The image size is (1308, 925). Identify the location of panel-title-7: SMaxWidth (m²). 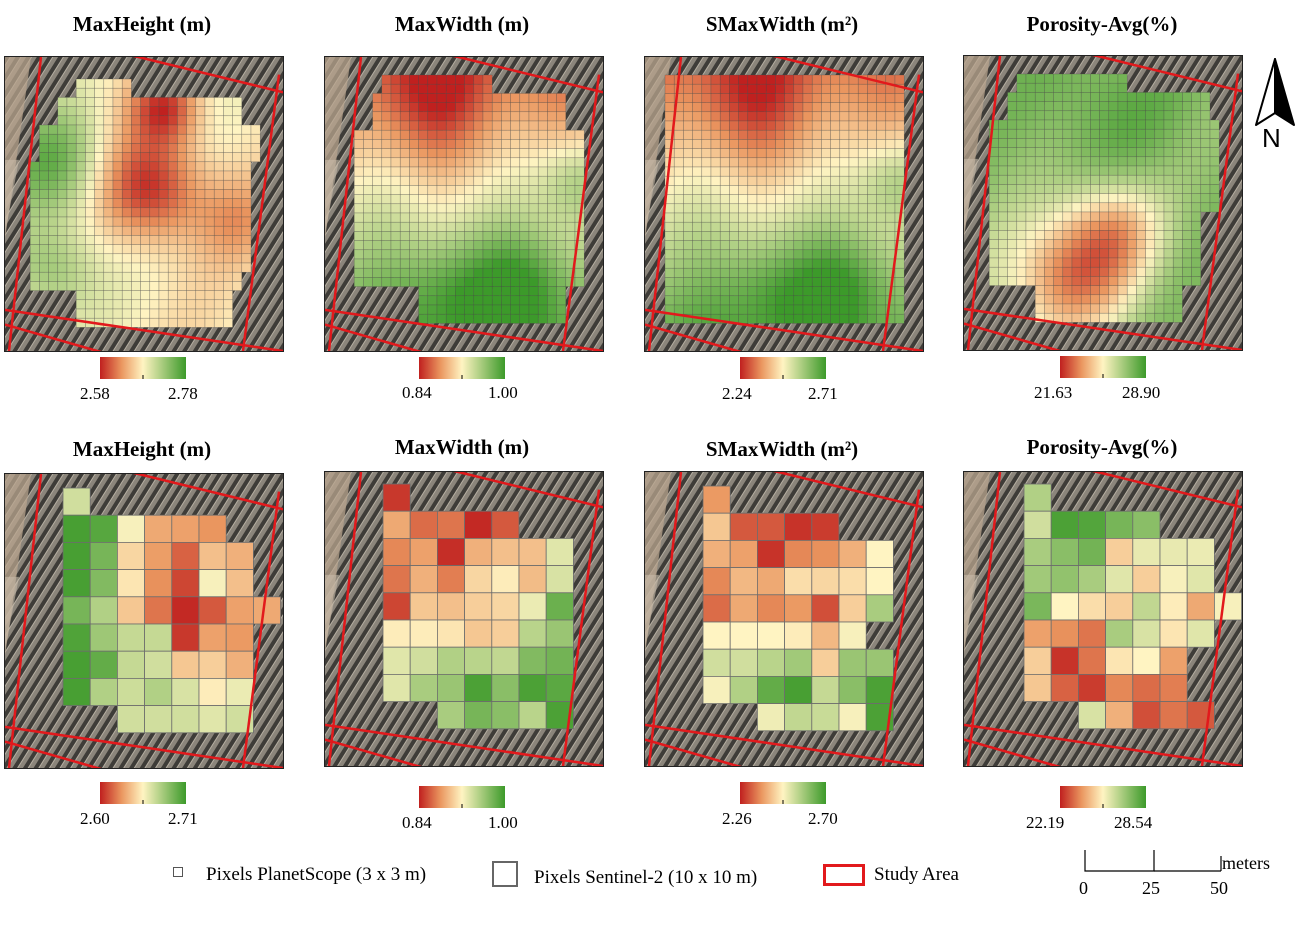
(782, 449).